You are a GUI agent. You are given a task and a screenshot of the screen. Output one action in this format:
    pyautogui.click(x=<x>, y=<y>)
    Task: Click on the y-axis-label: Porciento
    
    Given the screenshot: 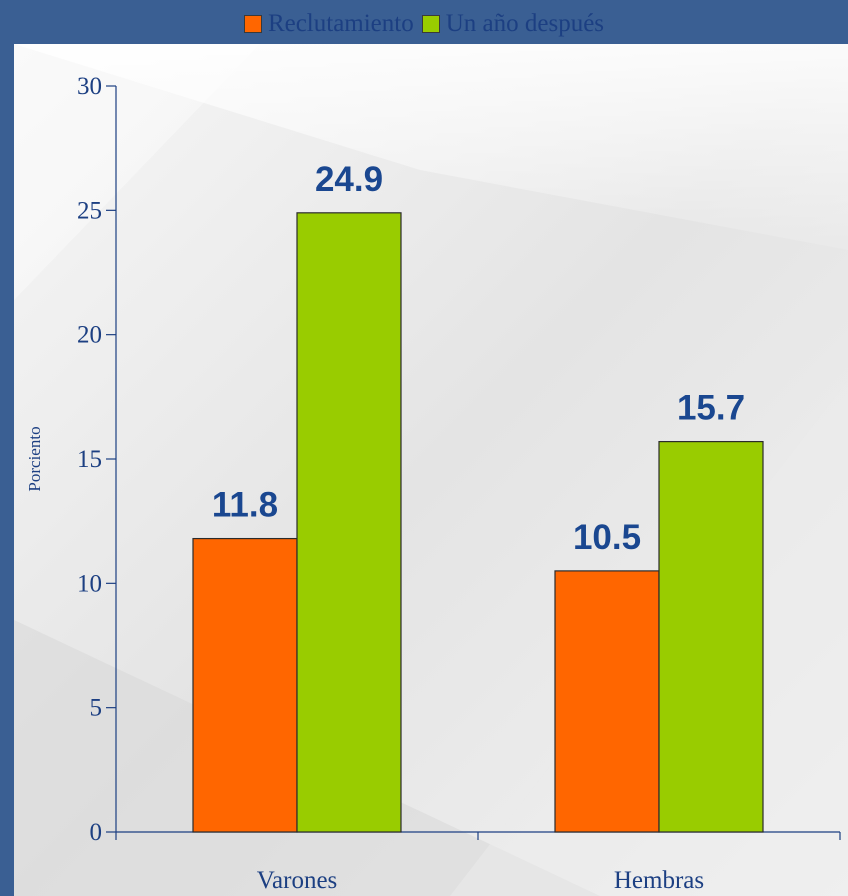 What is the action you would take?
    pyautogui.click(x=34, y=458)
    